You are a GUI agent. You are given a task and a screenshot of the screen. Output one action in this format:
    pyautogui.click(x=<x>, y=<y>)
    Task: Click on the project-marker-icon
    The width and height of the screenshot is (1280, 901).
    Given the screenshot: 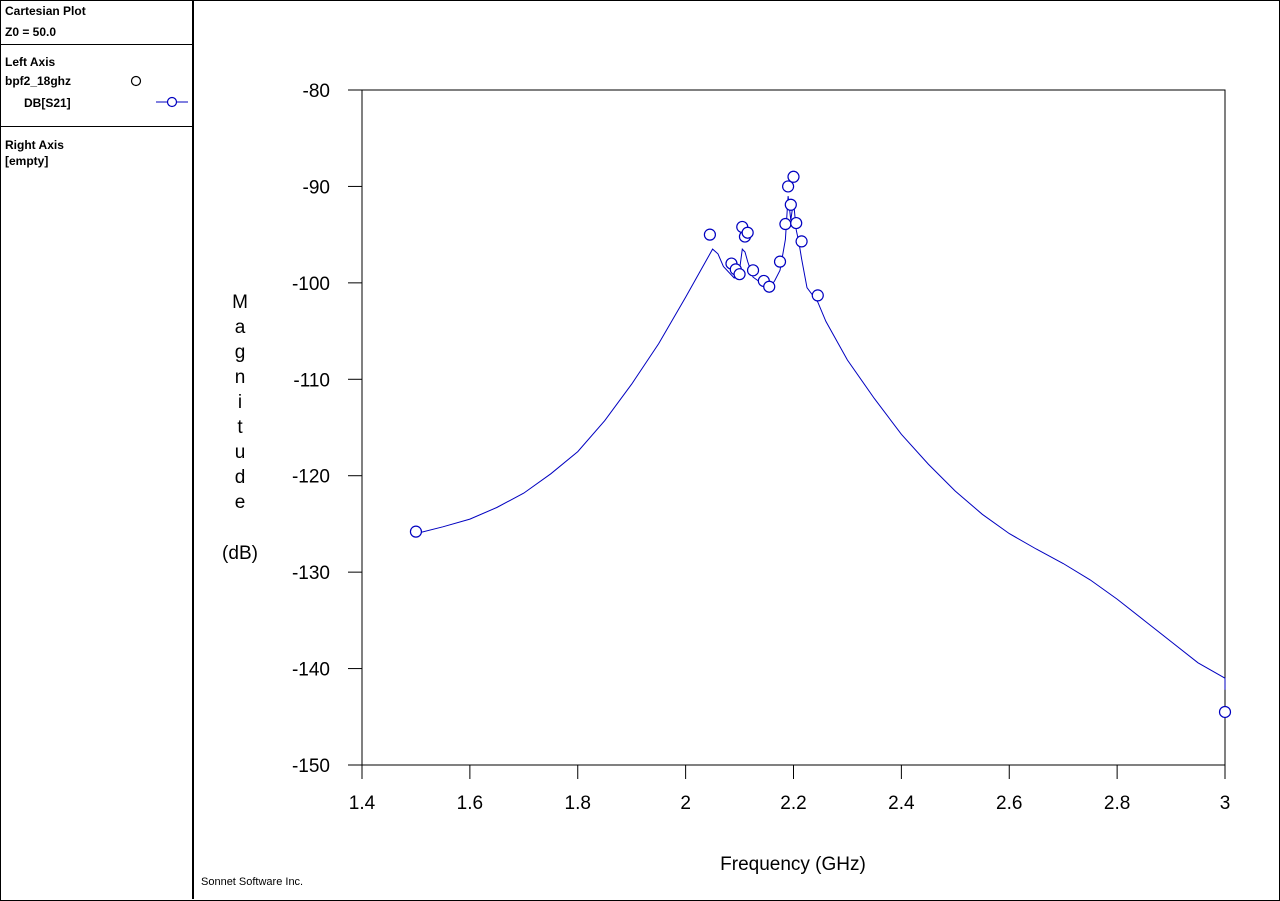 What is the action you would take?
    pyautogui.click(x=136, y=81)
    